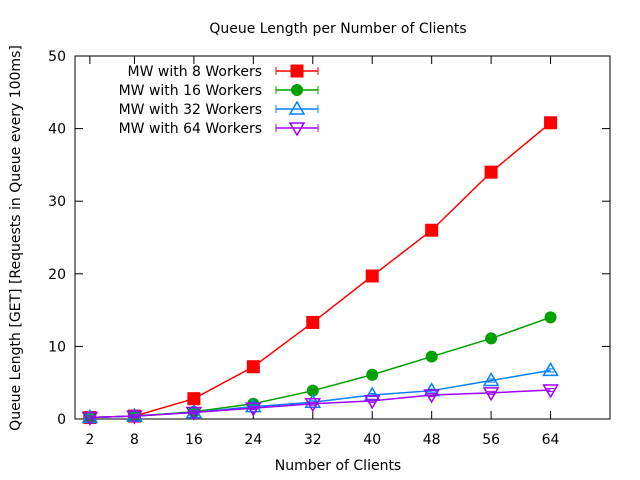 This screenshot has height=480, width=640. Describe the element at coordinates (194, 440) in the screenshot. I see `x-tick-label: 16` at that location.